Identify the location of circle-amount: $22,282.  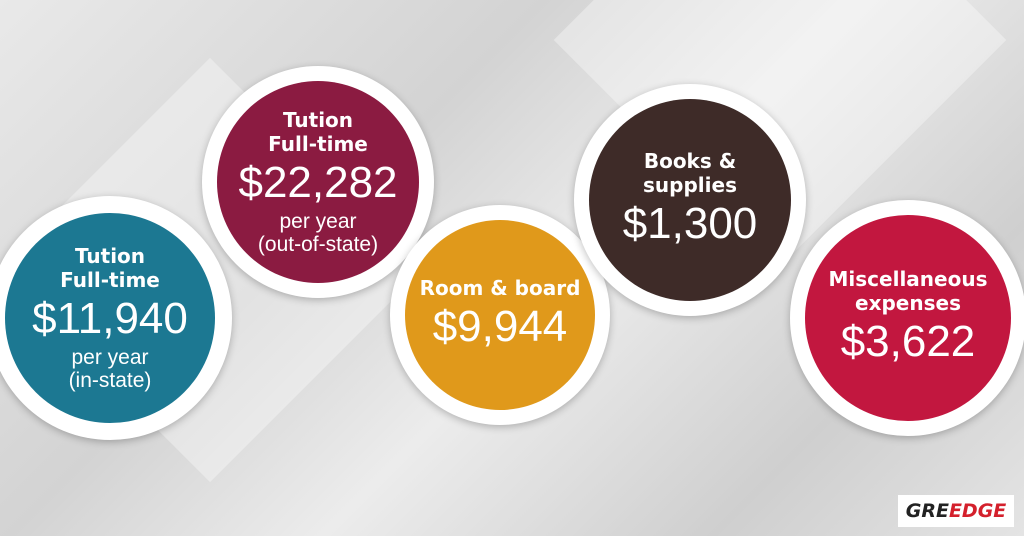
(318, 182).